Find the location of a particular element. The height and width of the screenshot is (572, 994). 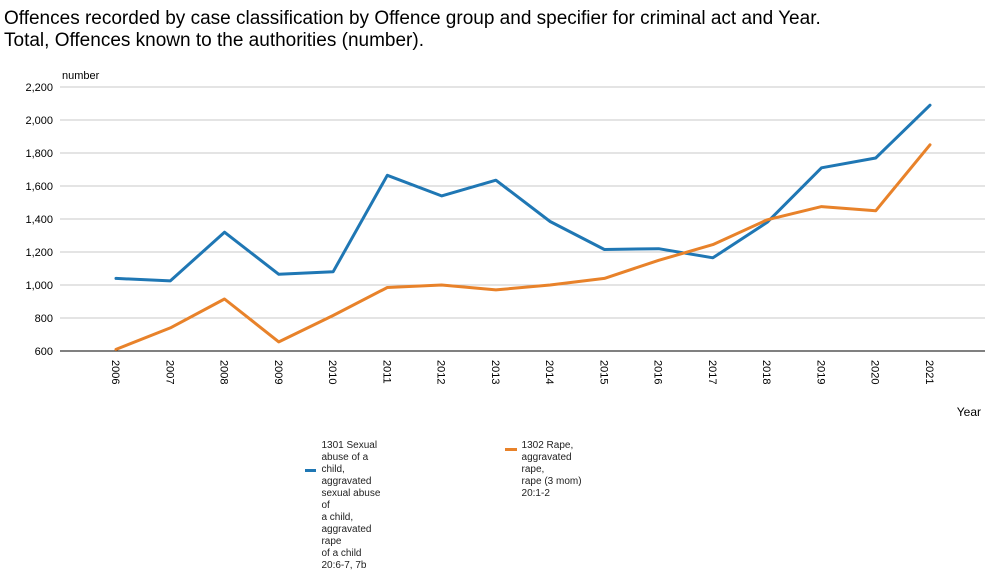

x-tick-label: 2014 is located at coordinates (549, 372).